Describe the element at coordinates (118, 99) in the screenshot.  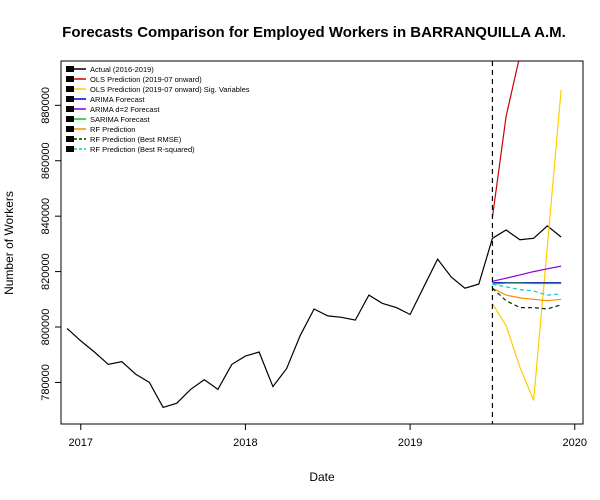
I see `legend-label: ARIMA Forecast` at that location.